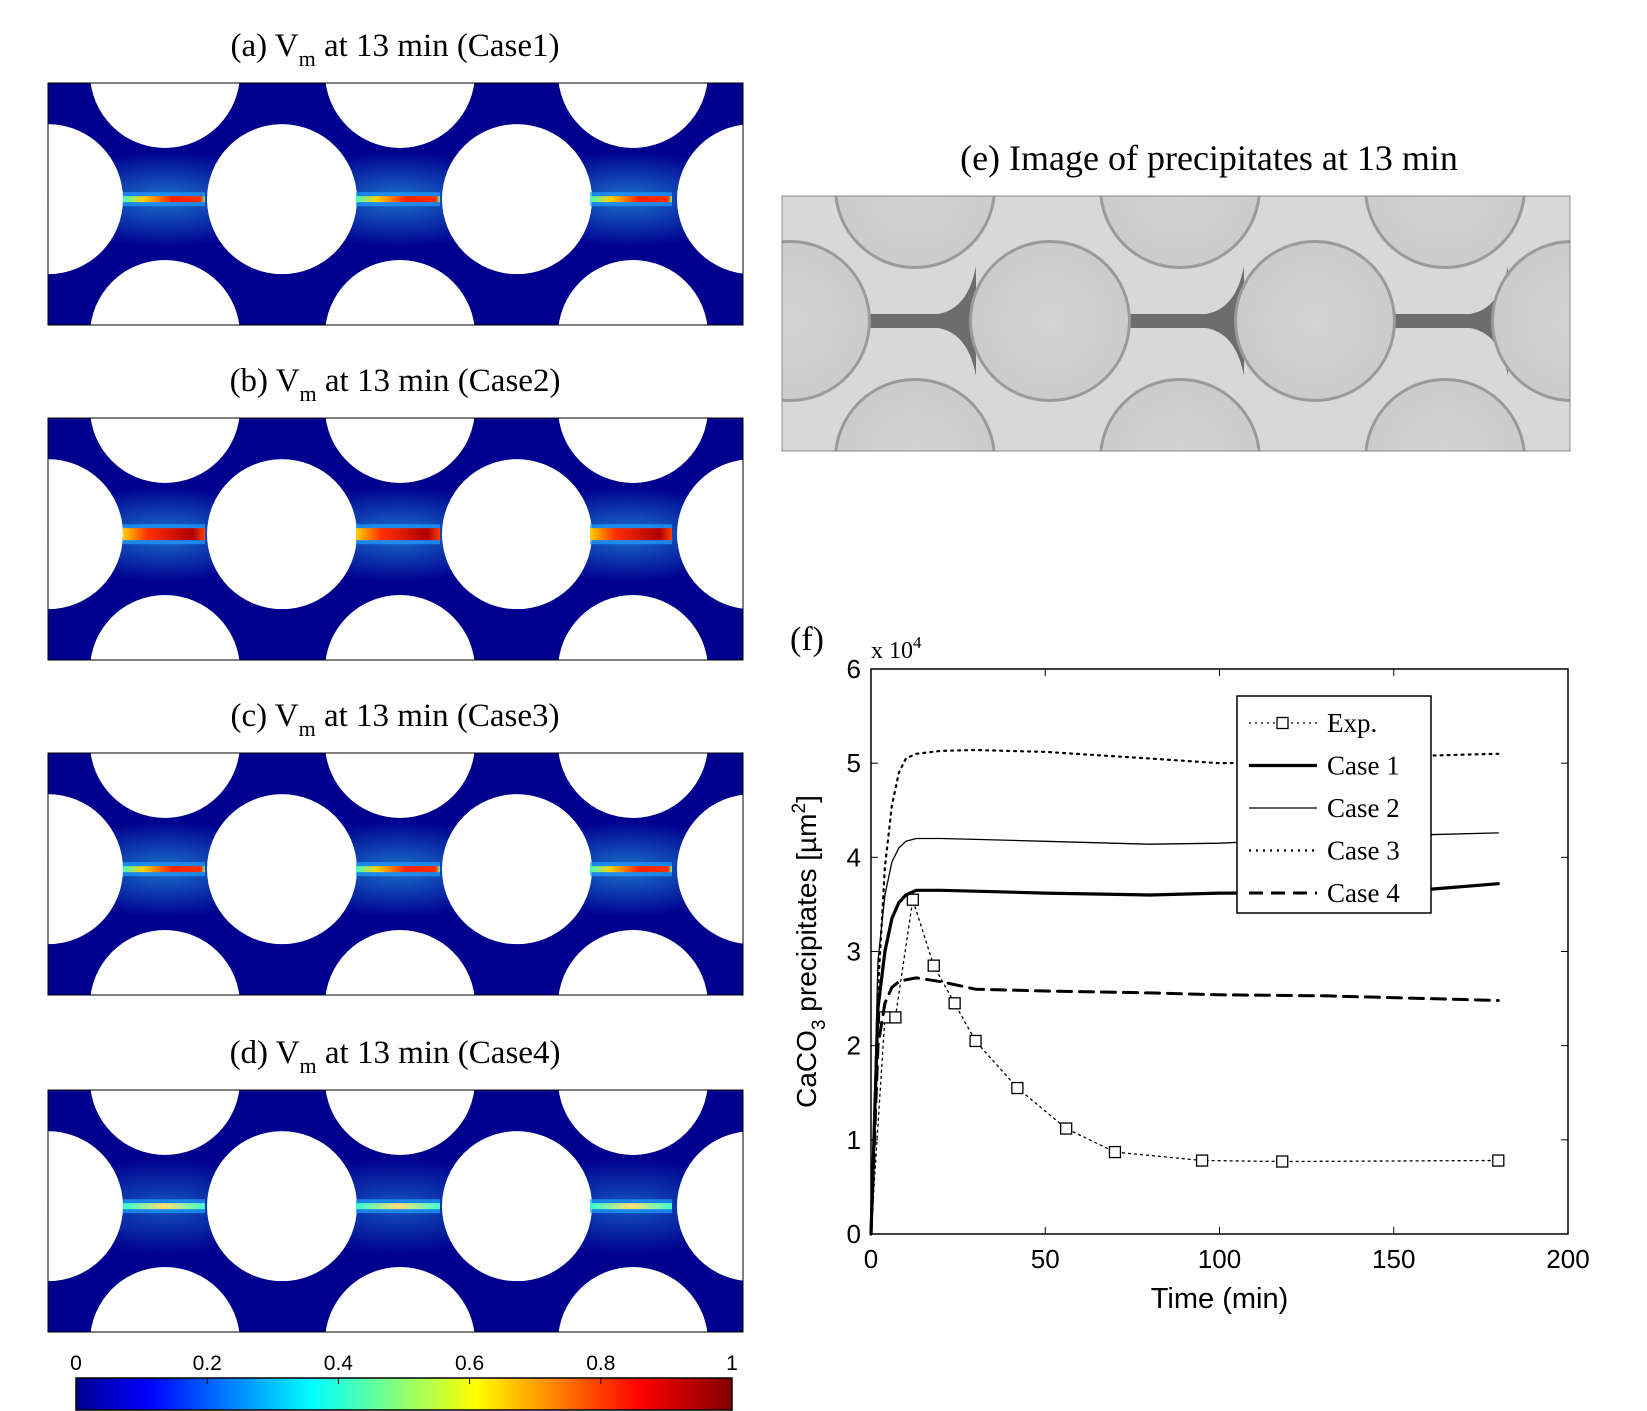 This screenshot has height=1411, width=1647. What do you see at coordinates (1567, 1259) in the screenshot?
I see `x-tick-label: 200` at bounding box center [1567, 1259].